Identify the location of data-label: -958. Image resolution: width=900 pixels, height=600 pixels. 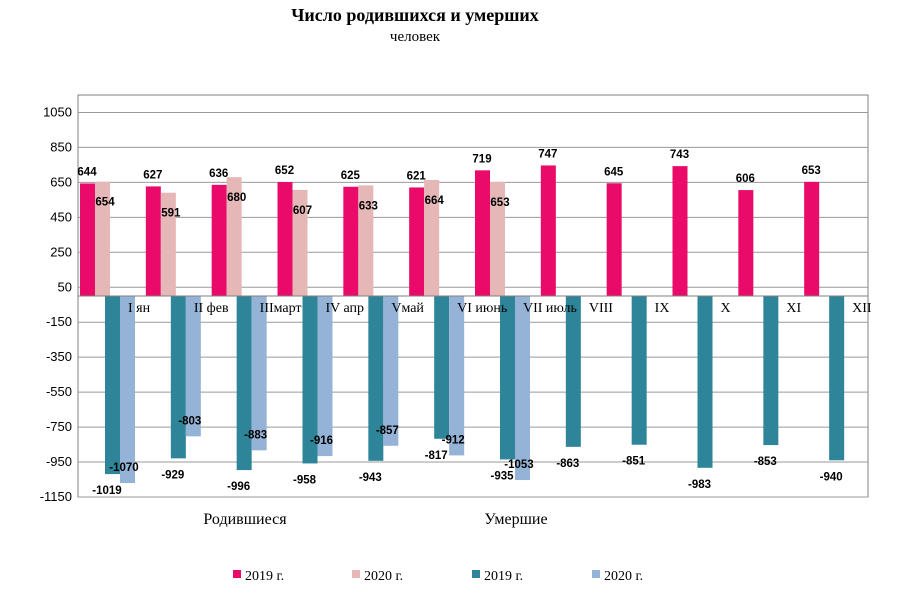
(305, 480).